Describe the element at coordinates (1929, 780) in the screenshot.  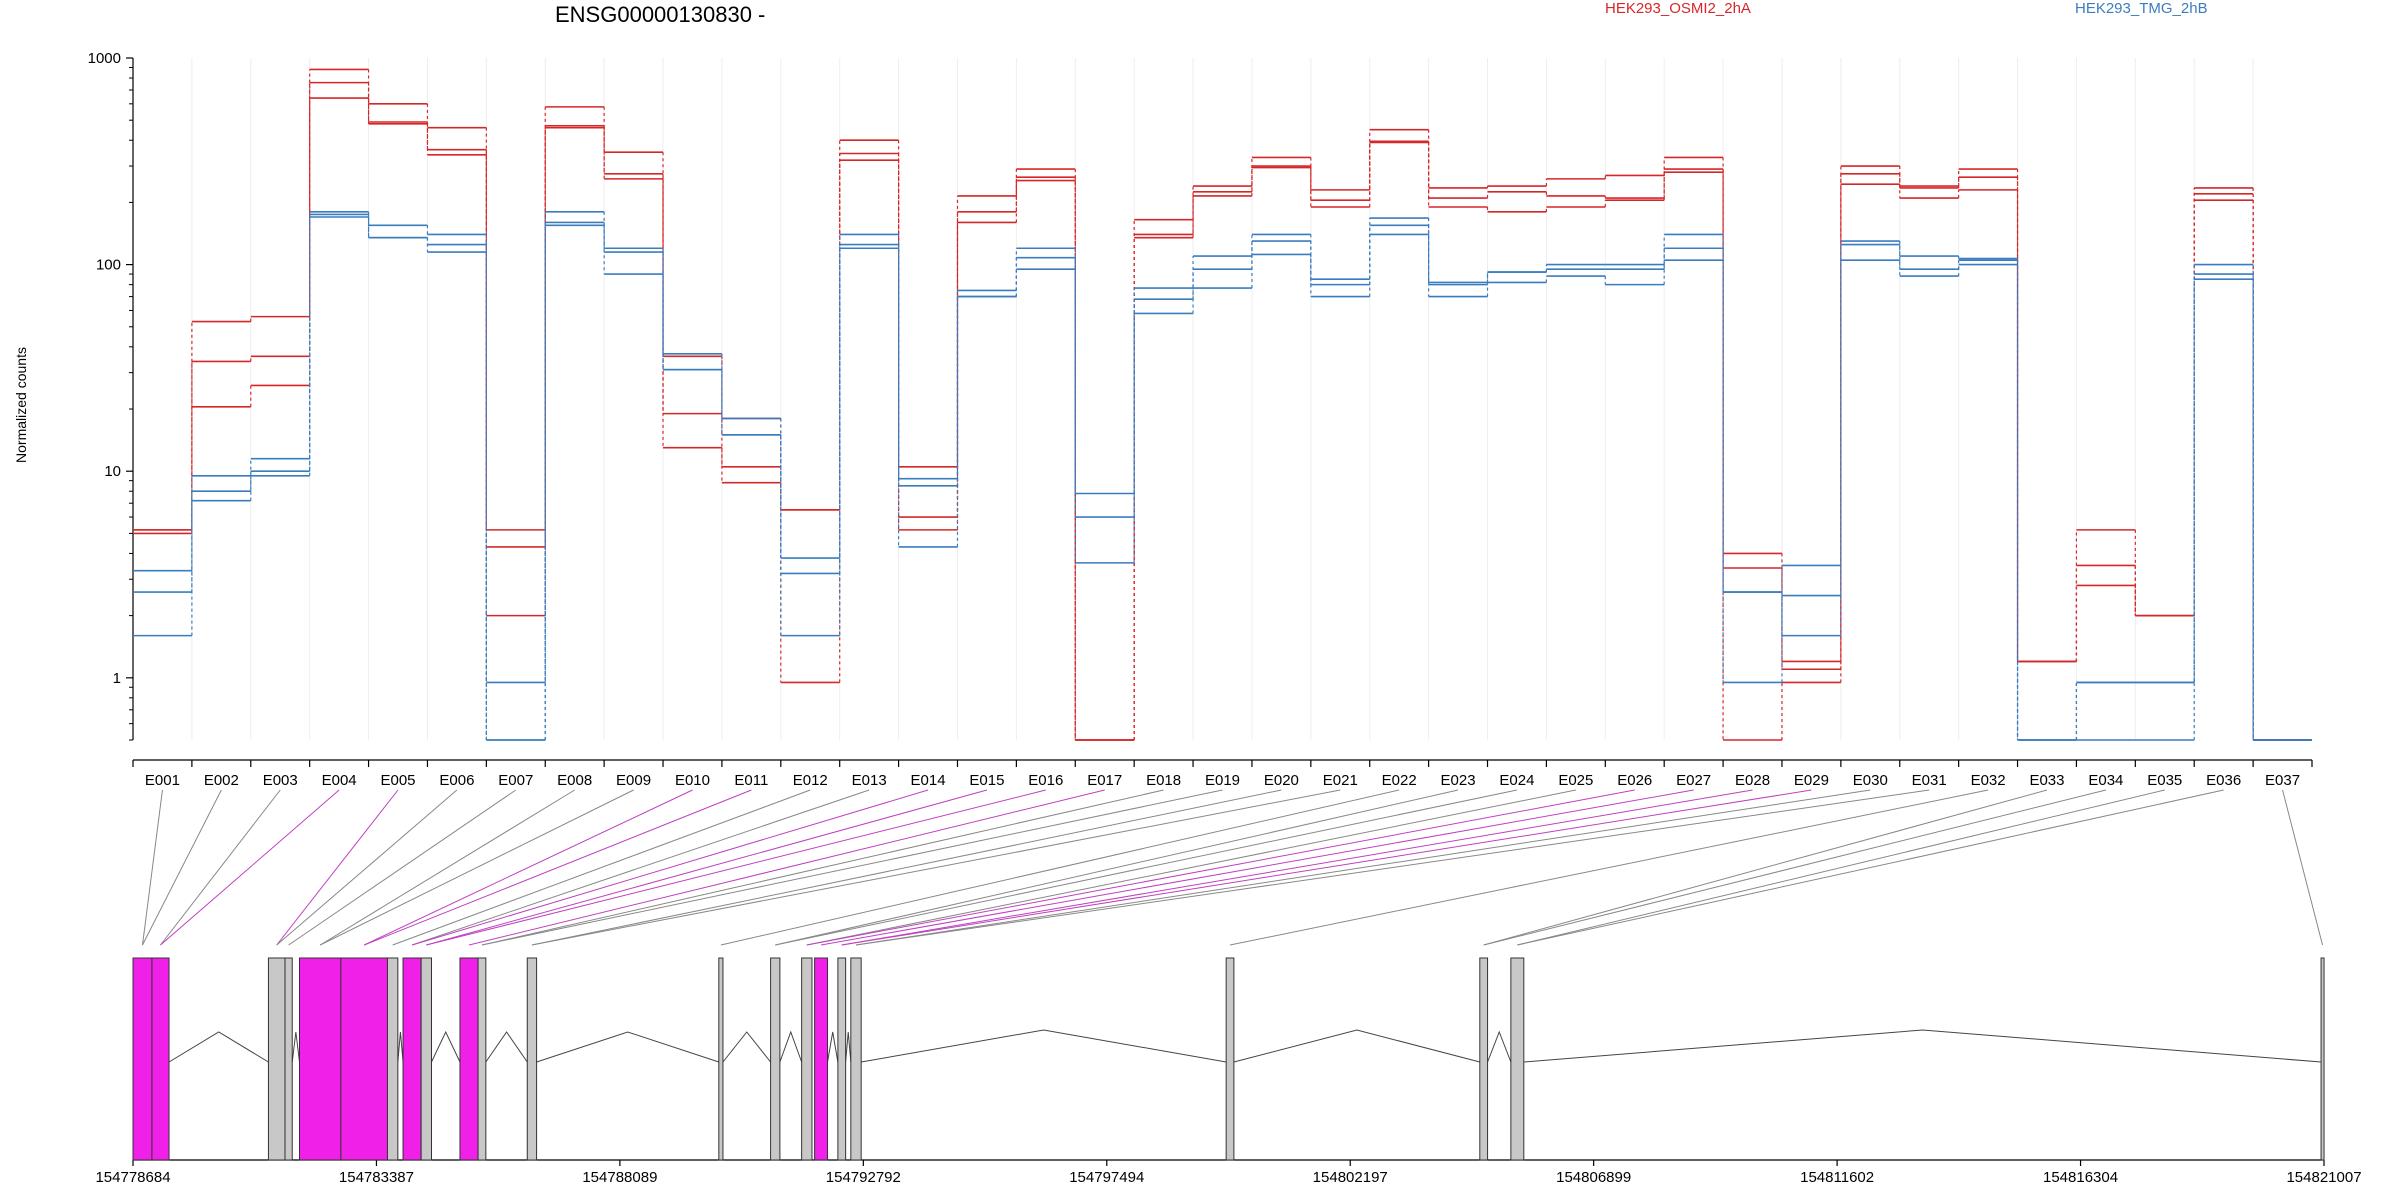
I see `x-tick-label-E031: E031` at that location.